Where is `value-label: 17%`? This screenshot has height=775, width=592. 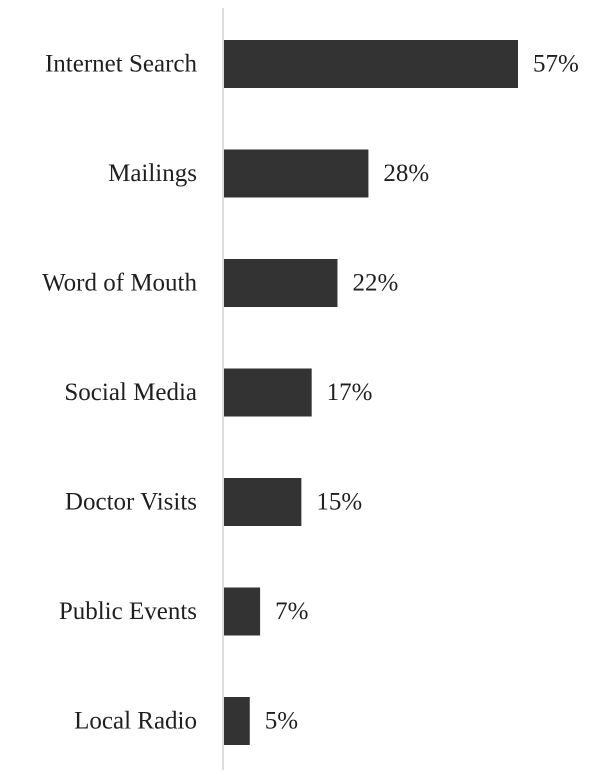
value-label: 17% is located at coordinates (350, 392).